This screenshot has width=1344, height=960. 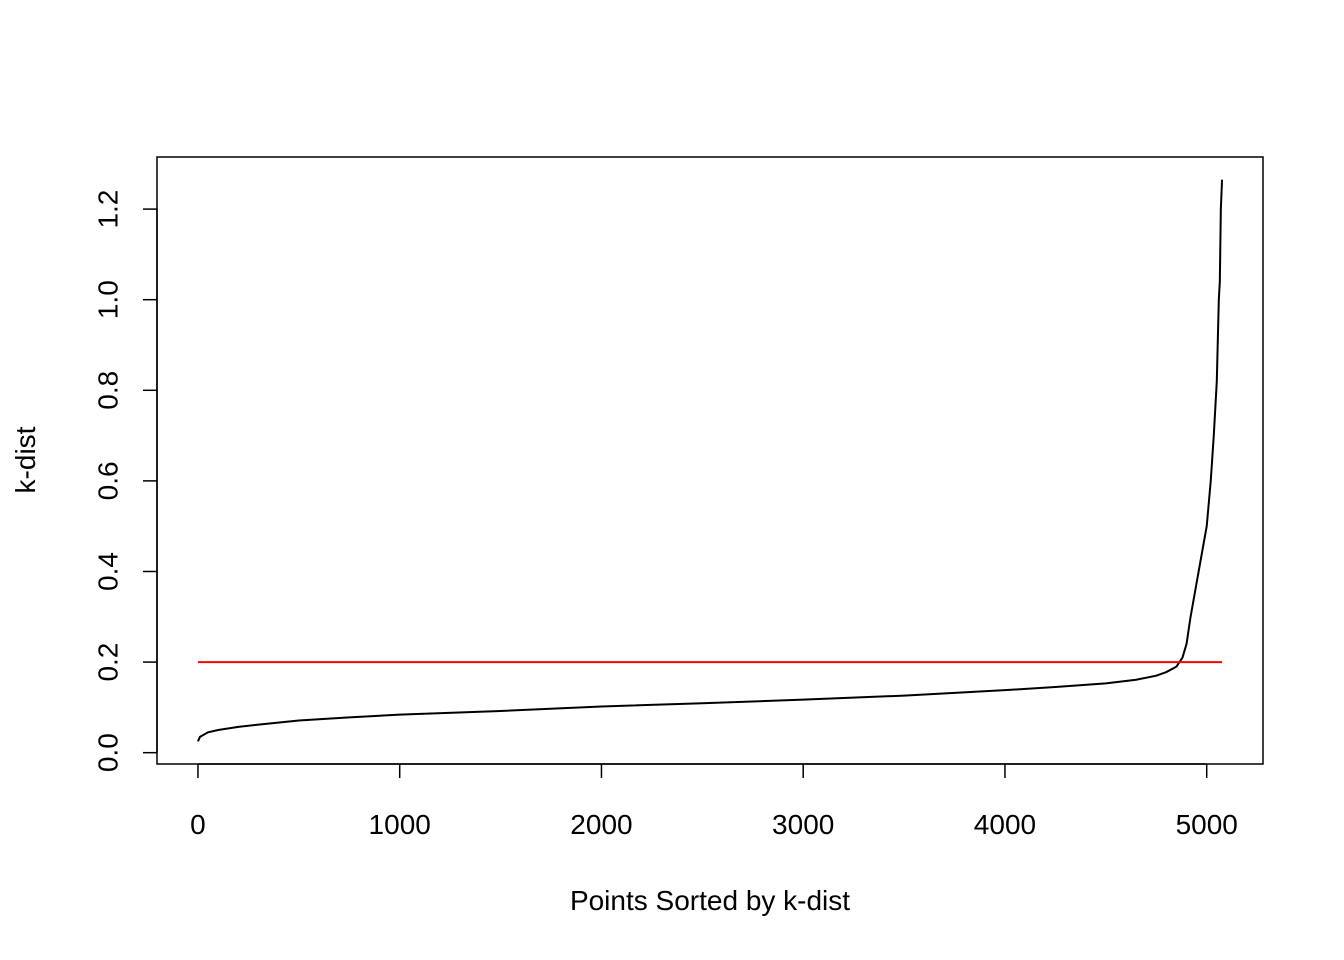 I want to click on y-axis-label: k-dist, so click(x=25, y=459).